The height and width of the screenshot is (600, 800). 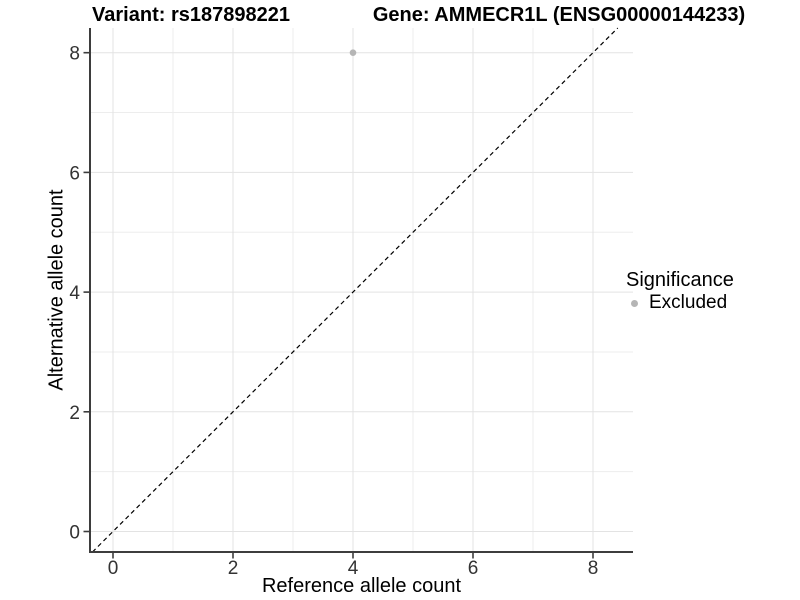 I want to click on excluded-point-icon, so click(x=634, y=303).